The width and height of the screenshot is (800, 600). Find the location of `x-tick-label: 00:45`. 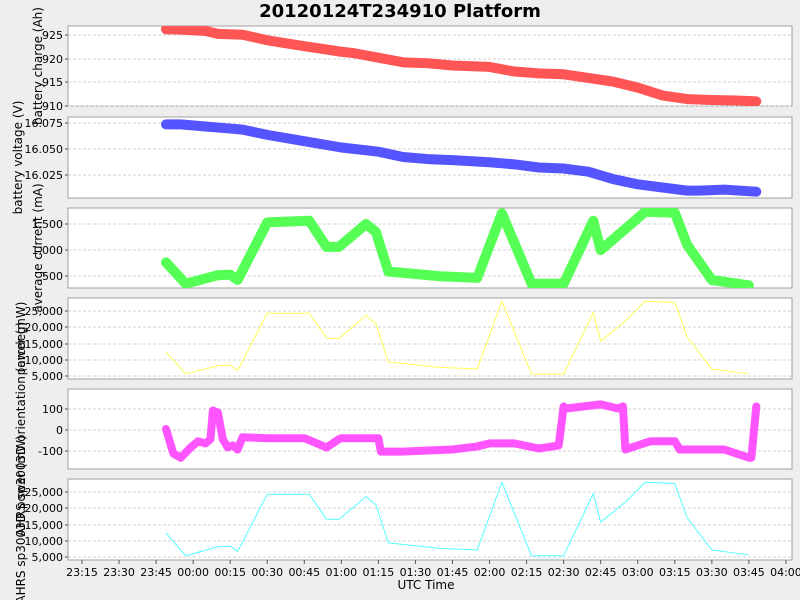

x-tick-label: 00:45 is located at coordinates (304, 572).